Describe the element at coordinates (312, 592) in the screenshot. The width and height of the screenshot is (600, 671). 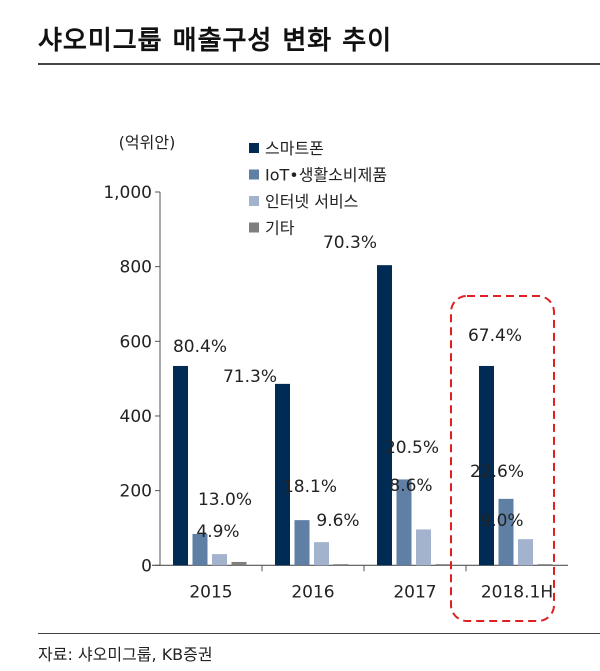
I see `x-tick-label: 2016` at that location.